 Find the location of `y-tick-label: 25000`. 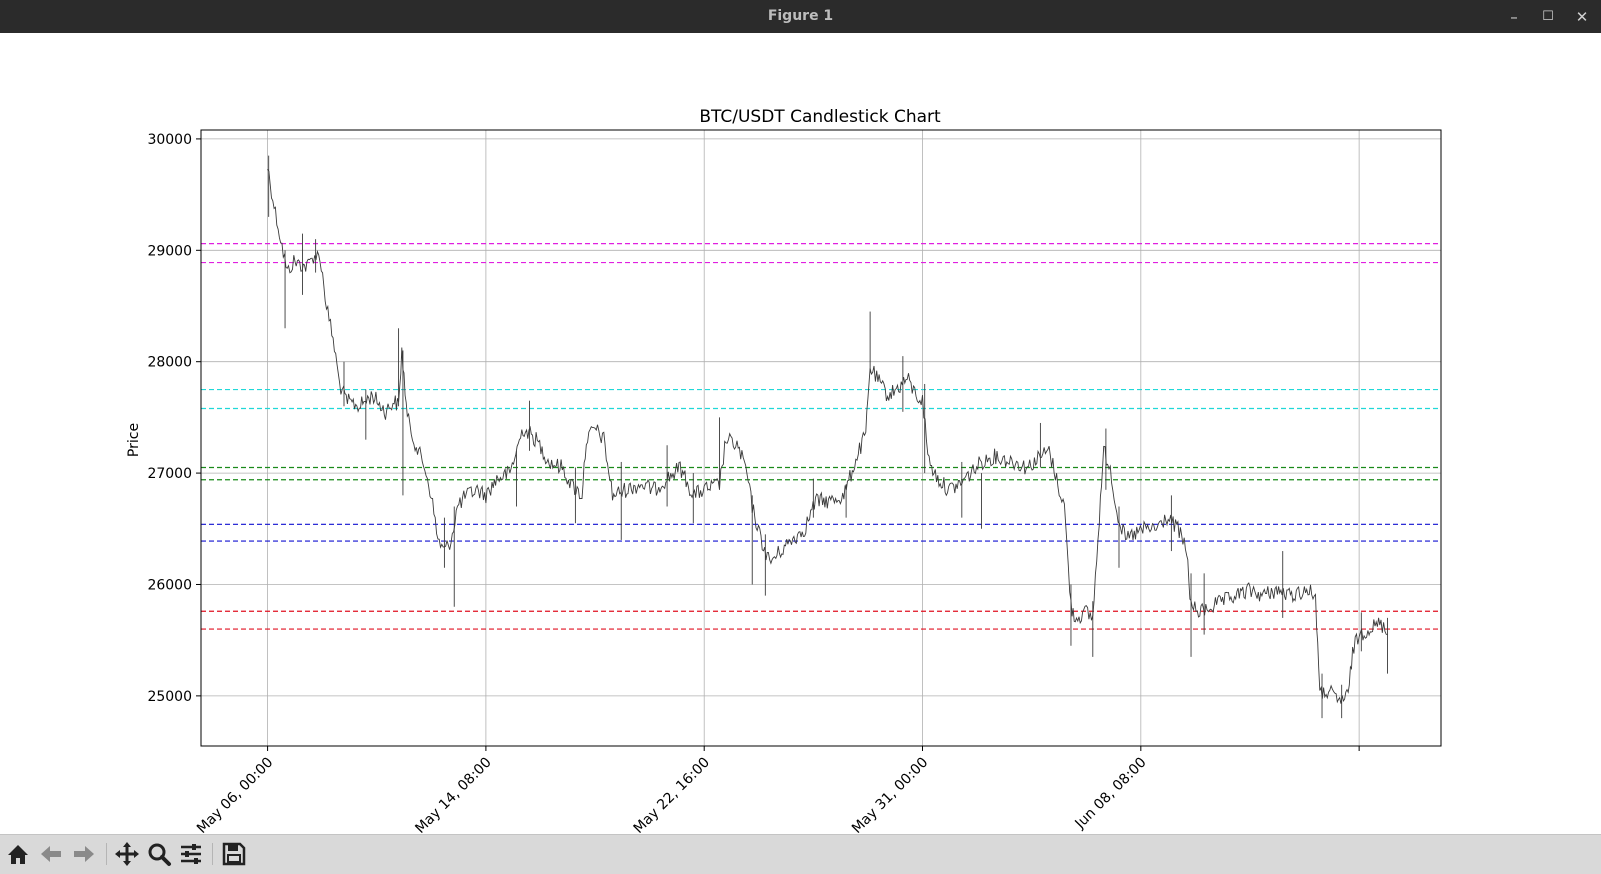

y-tick-label: 25000 is located at coordinates (169, 697).